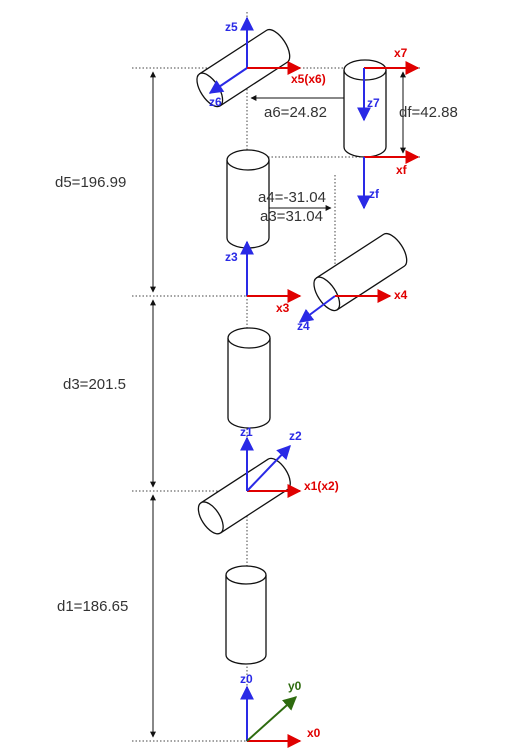 This screenshot has width=530, height=751. I want to click on label-x4: x4, so click(401, 295).